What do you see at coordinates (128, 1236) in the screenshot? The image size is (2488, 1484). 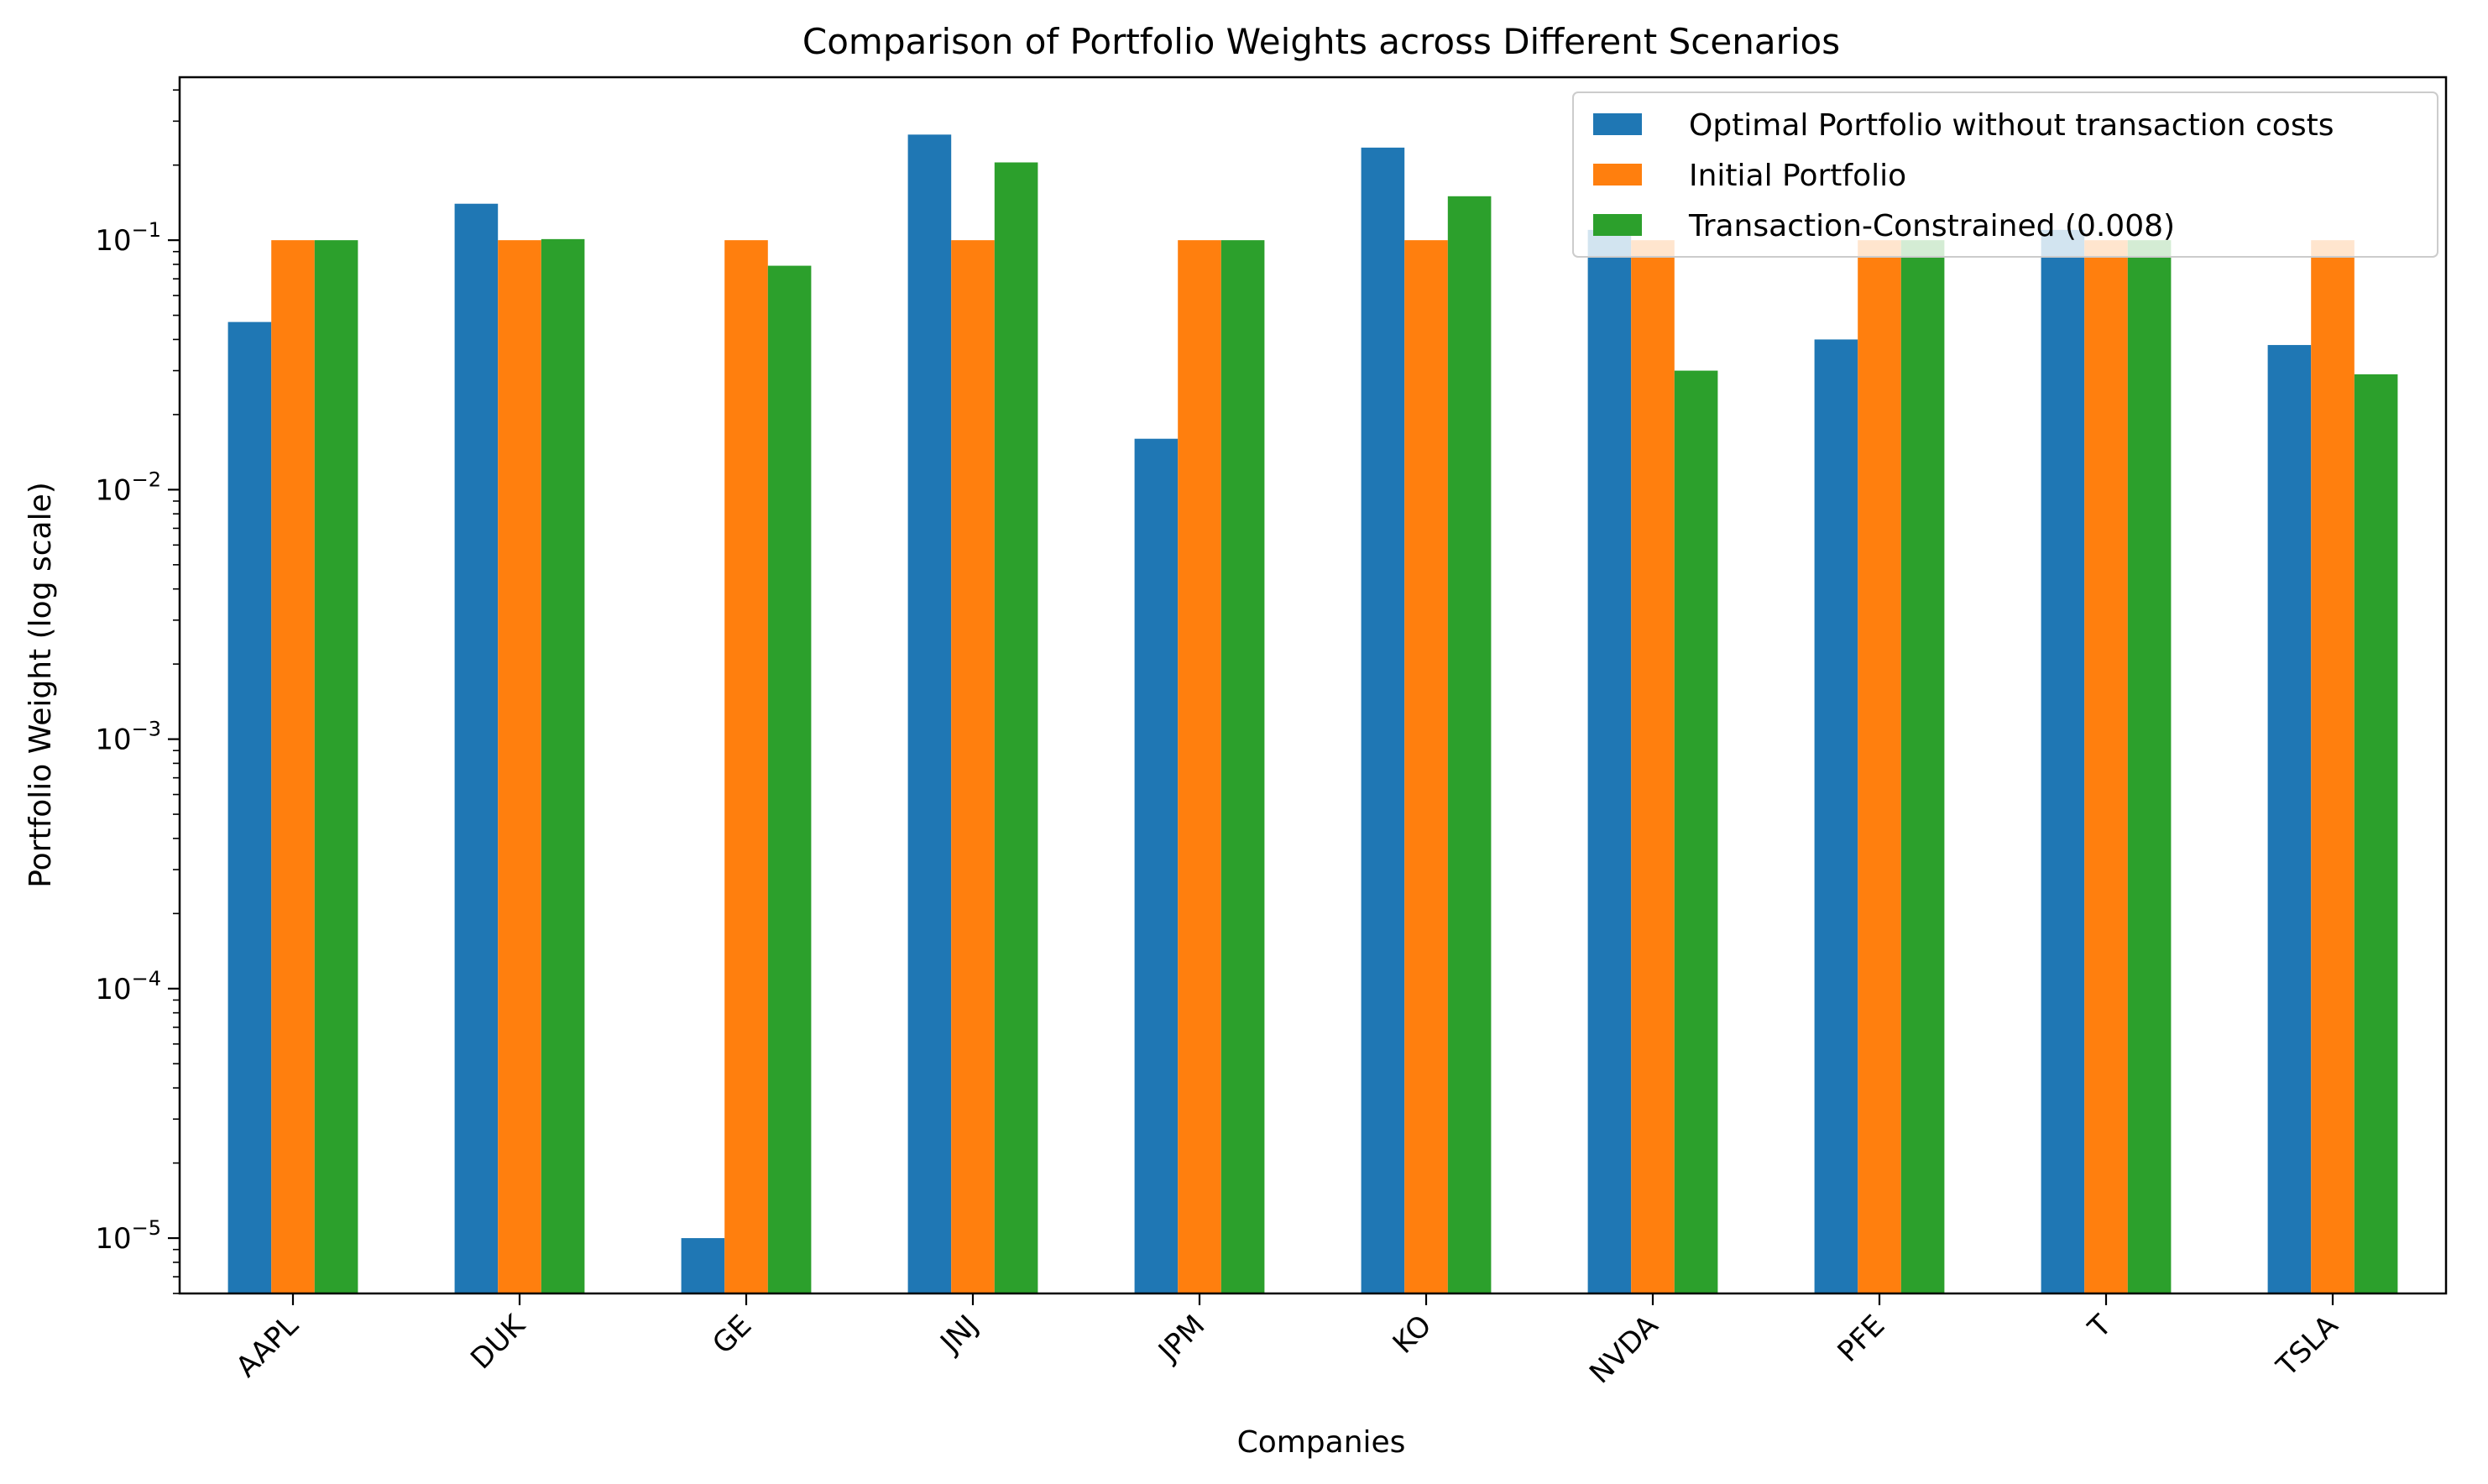 I see `y-tick-label: 10⁻⁵` at bounding box center [128, 1236].